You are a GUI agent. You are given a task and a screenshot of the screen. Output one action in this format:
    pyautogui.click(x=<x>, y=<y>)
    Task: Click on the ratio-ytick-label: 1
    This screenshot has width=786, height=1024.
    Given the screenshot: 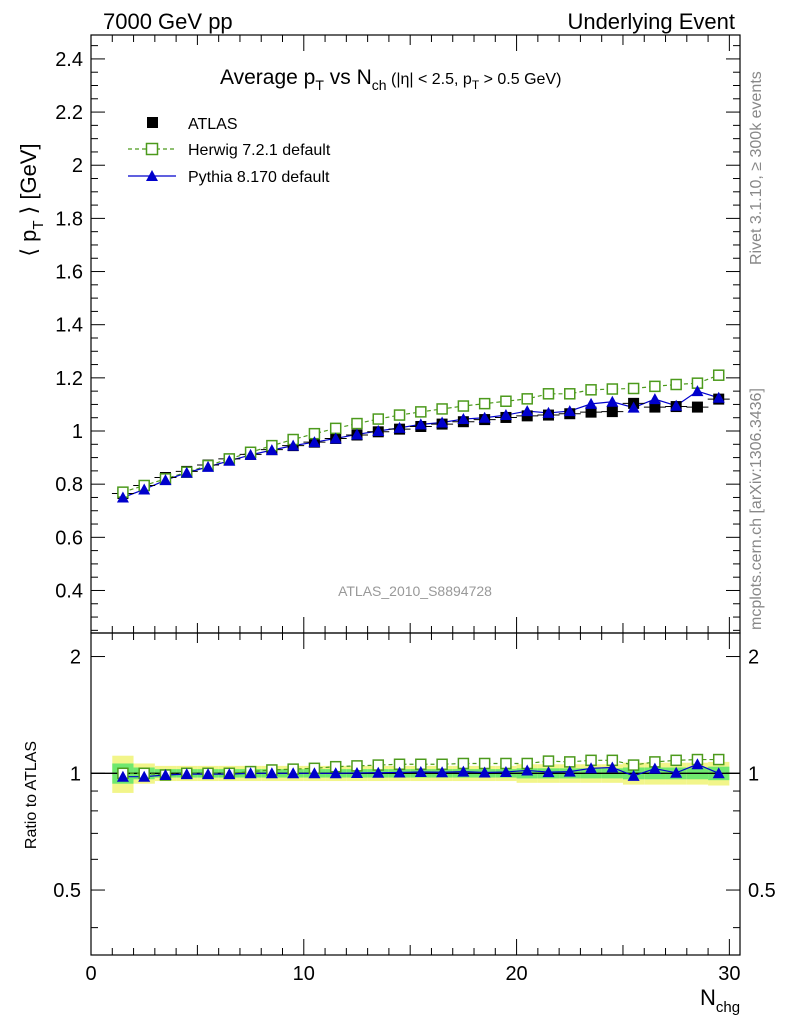 What is the action you would take?
    pyautogui.click(x=75, y=774)
    